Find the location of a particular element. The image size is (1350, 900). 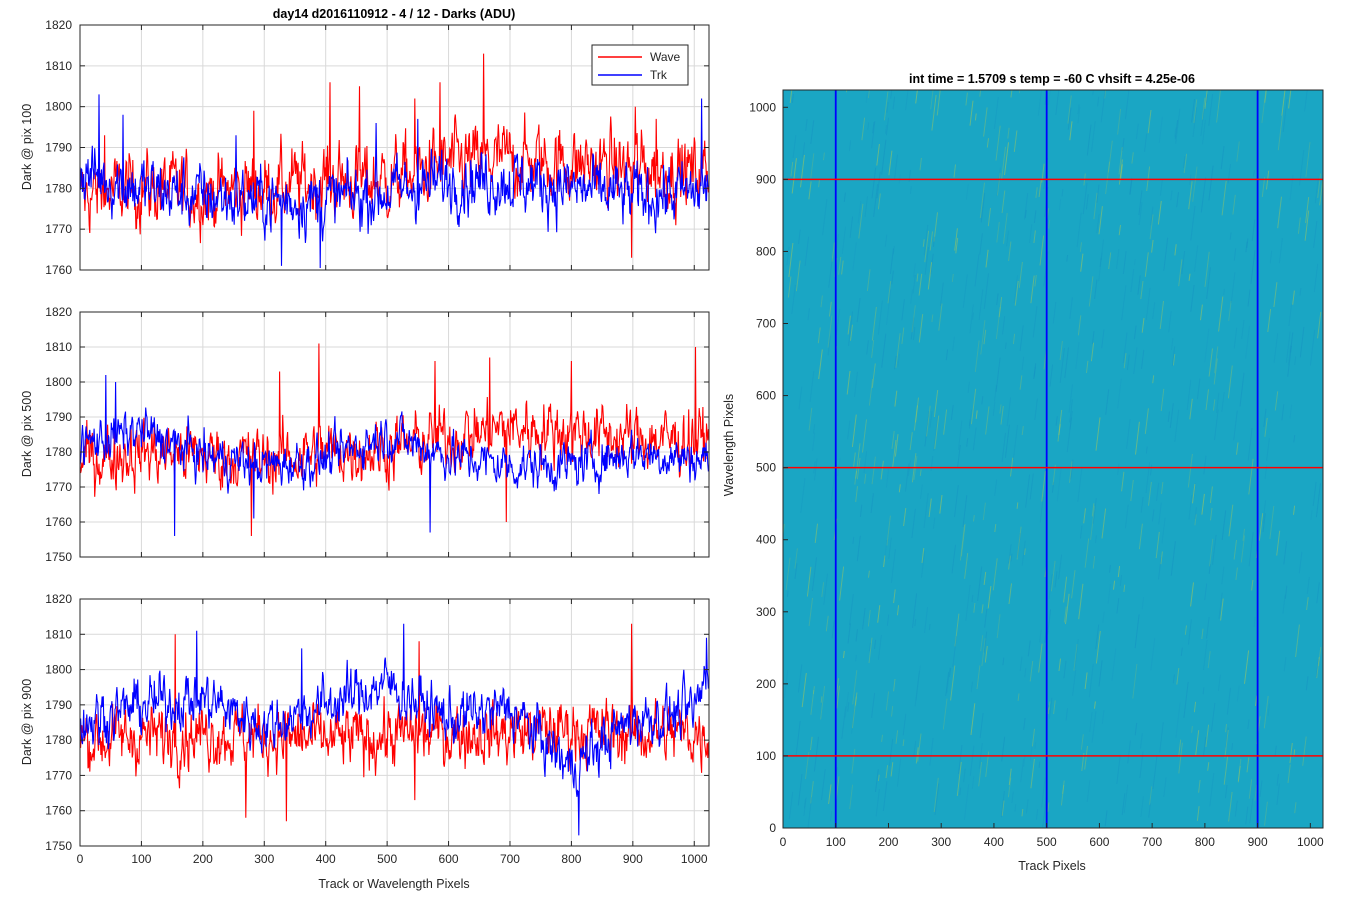

y-tick-label: 700 is located at coordinates (766, 324).